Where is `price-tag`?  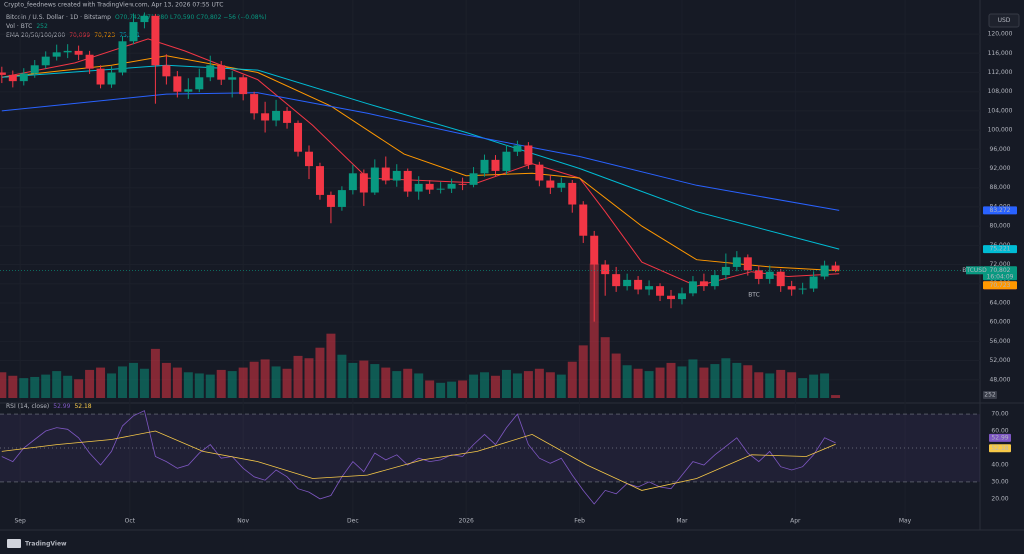
price-tag is located at coordinates (1000, 273).